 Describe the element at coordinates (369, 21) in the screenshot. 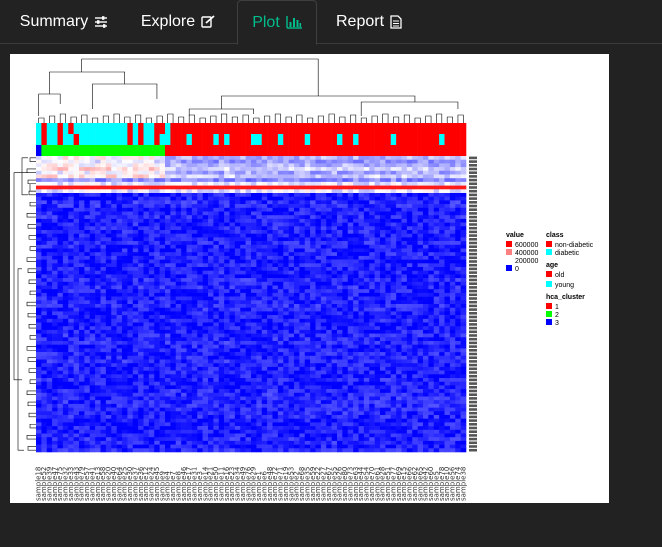

I see `tab-report: Report` at that location.